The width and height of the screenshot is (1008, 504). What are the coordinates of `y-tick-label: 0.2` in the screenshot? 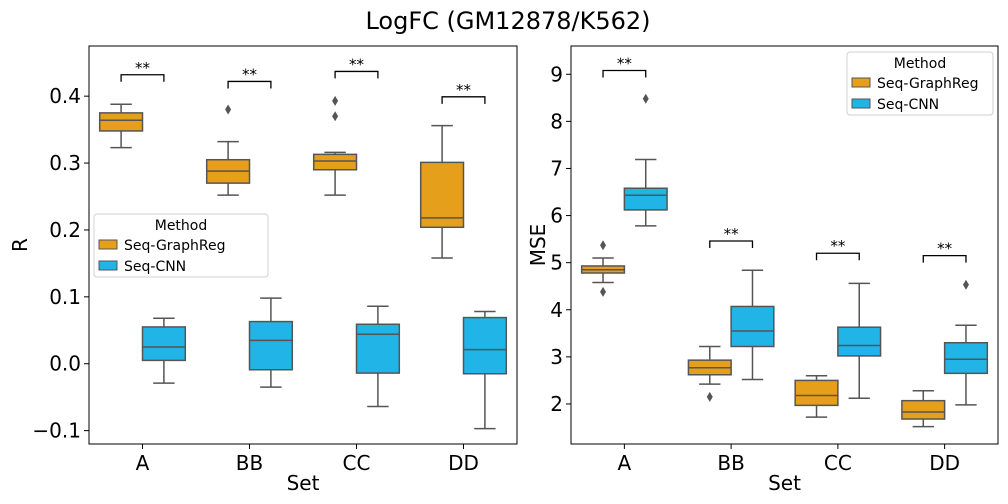 It's located at (65, 230).